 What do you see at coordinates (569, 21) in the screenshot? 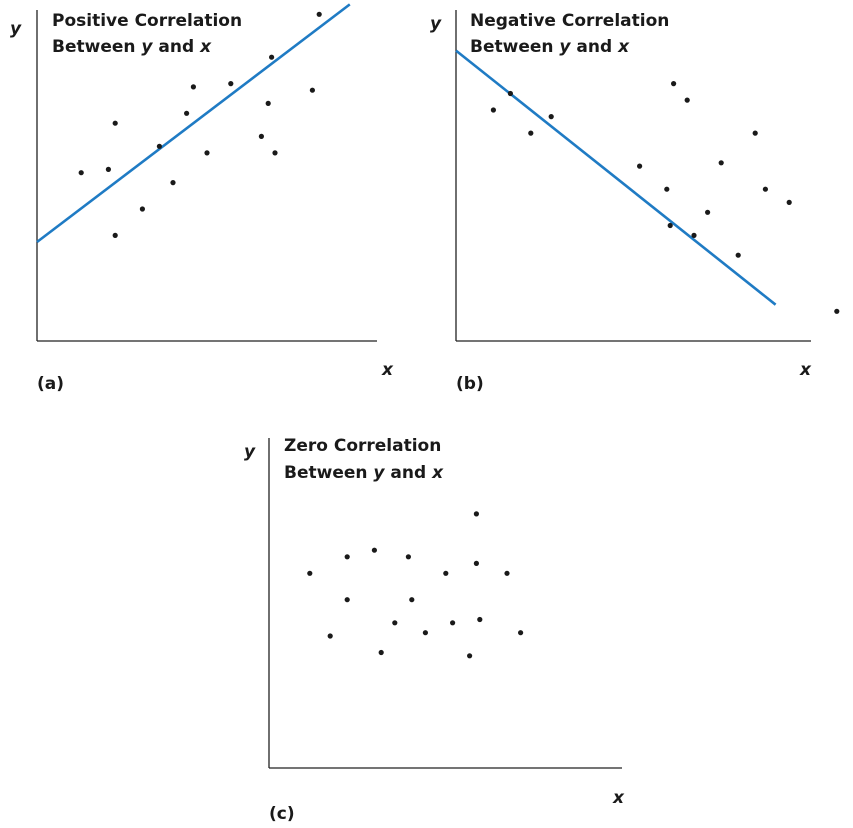
I see `chart-title-line1: Negative Correlation` at bounding box center [569, 21].